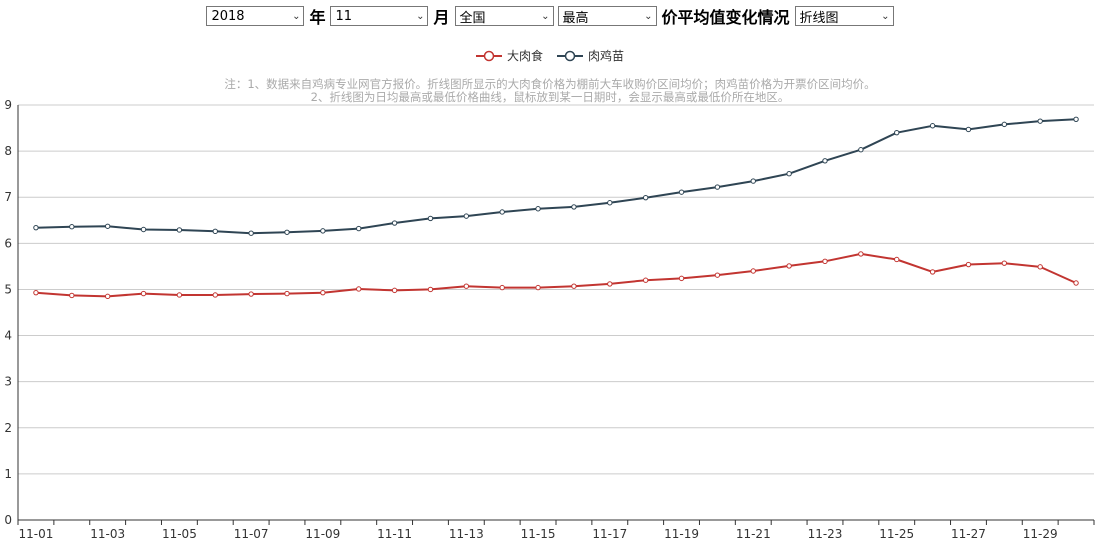 This screenshot has height=547, width=1100. What do you see at coordinates (607, 16) in the screenshot?
I see `stat-select: 最高 ⌄` at bounding box center [607, 16].